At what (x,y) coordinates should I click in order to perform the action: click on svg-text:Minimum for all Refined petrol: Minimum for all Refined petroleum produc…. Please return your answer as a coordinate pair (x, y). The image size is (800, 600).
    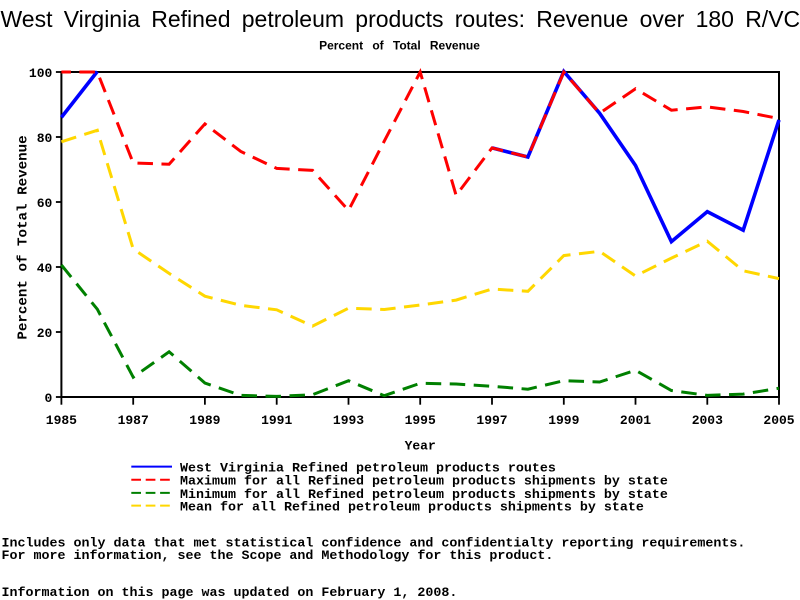
    Looking at the image, I should click on (424, 495).